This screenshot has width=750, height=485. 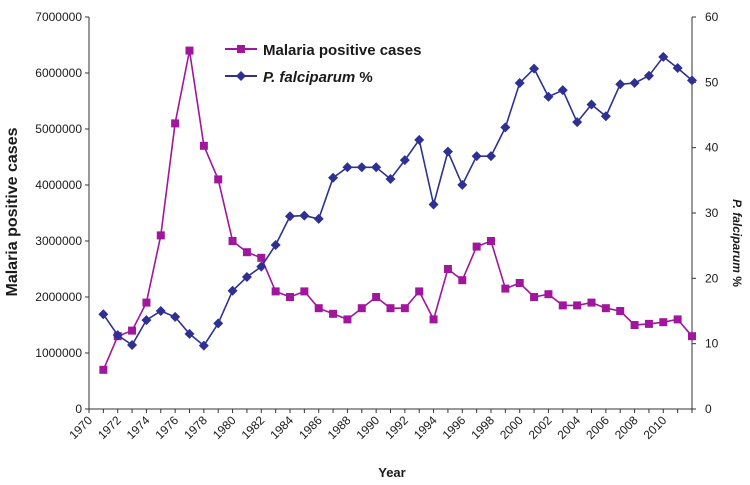 I want to click on legend-item-cases: Malaria positive cases, so click(x=323, y=50).